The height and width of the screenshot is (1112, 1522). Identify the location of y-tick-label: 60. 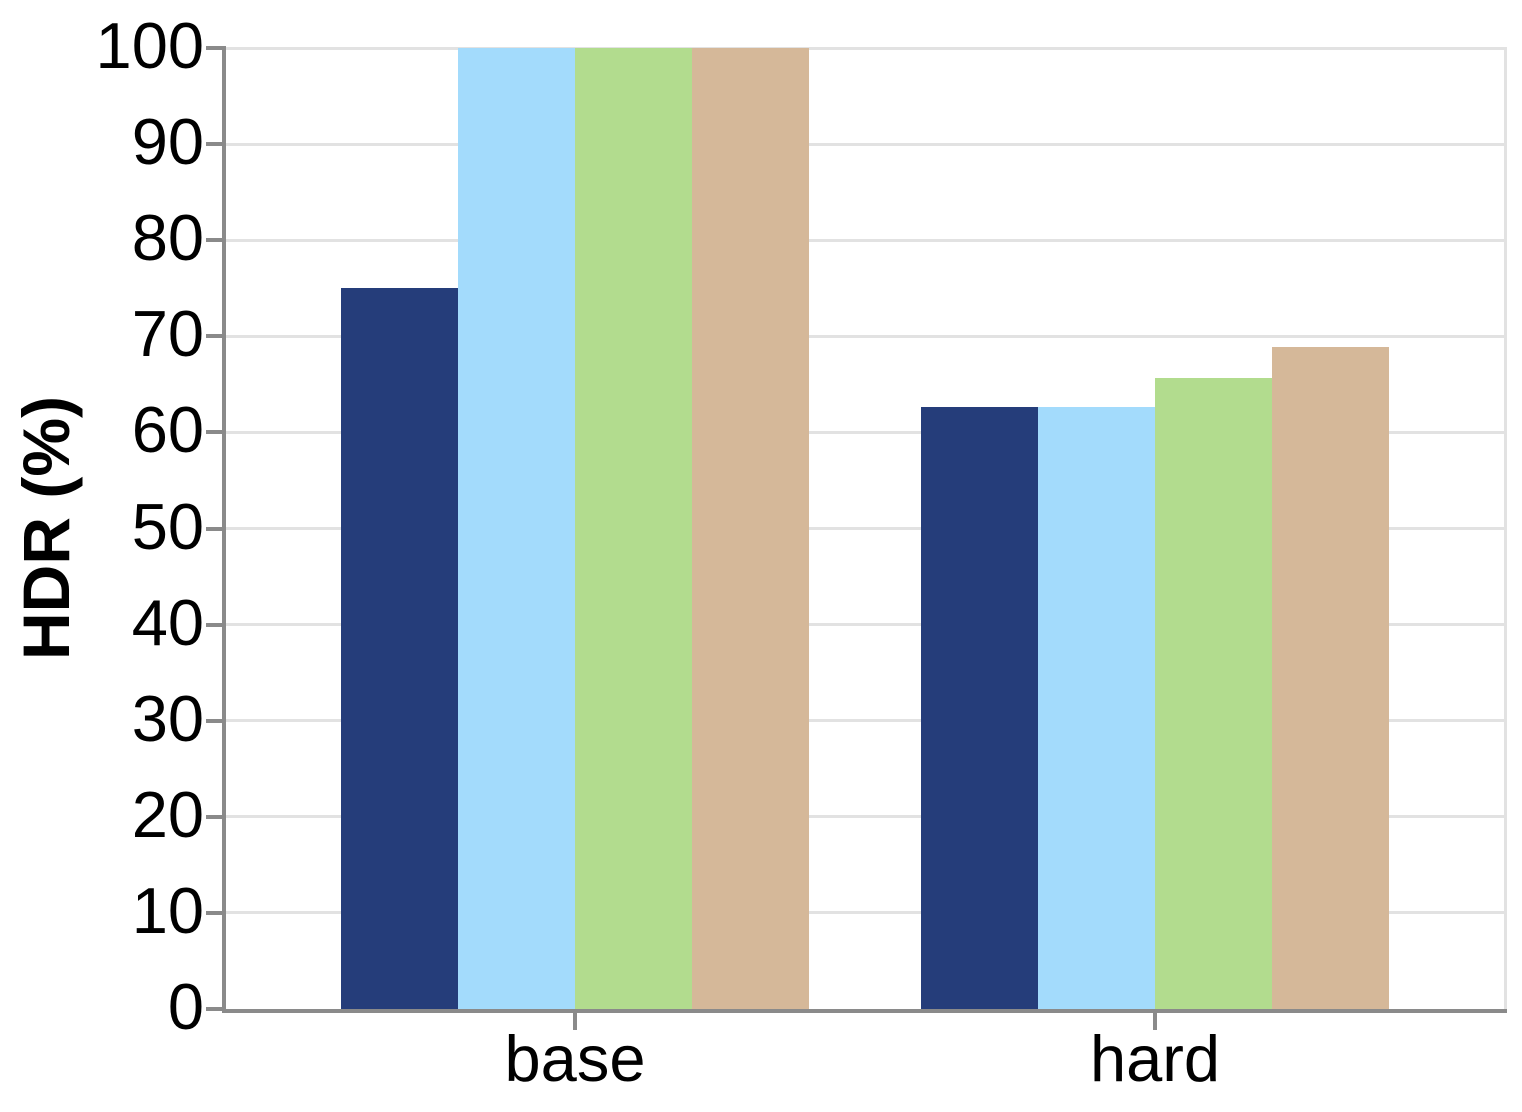
(167, 430).